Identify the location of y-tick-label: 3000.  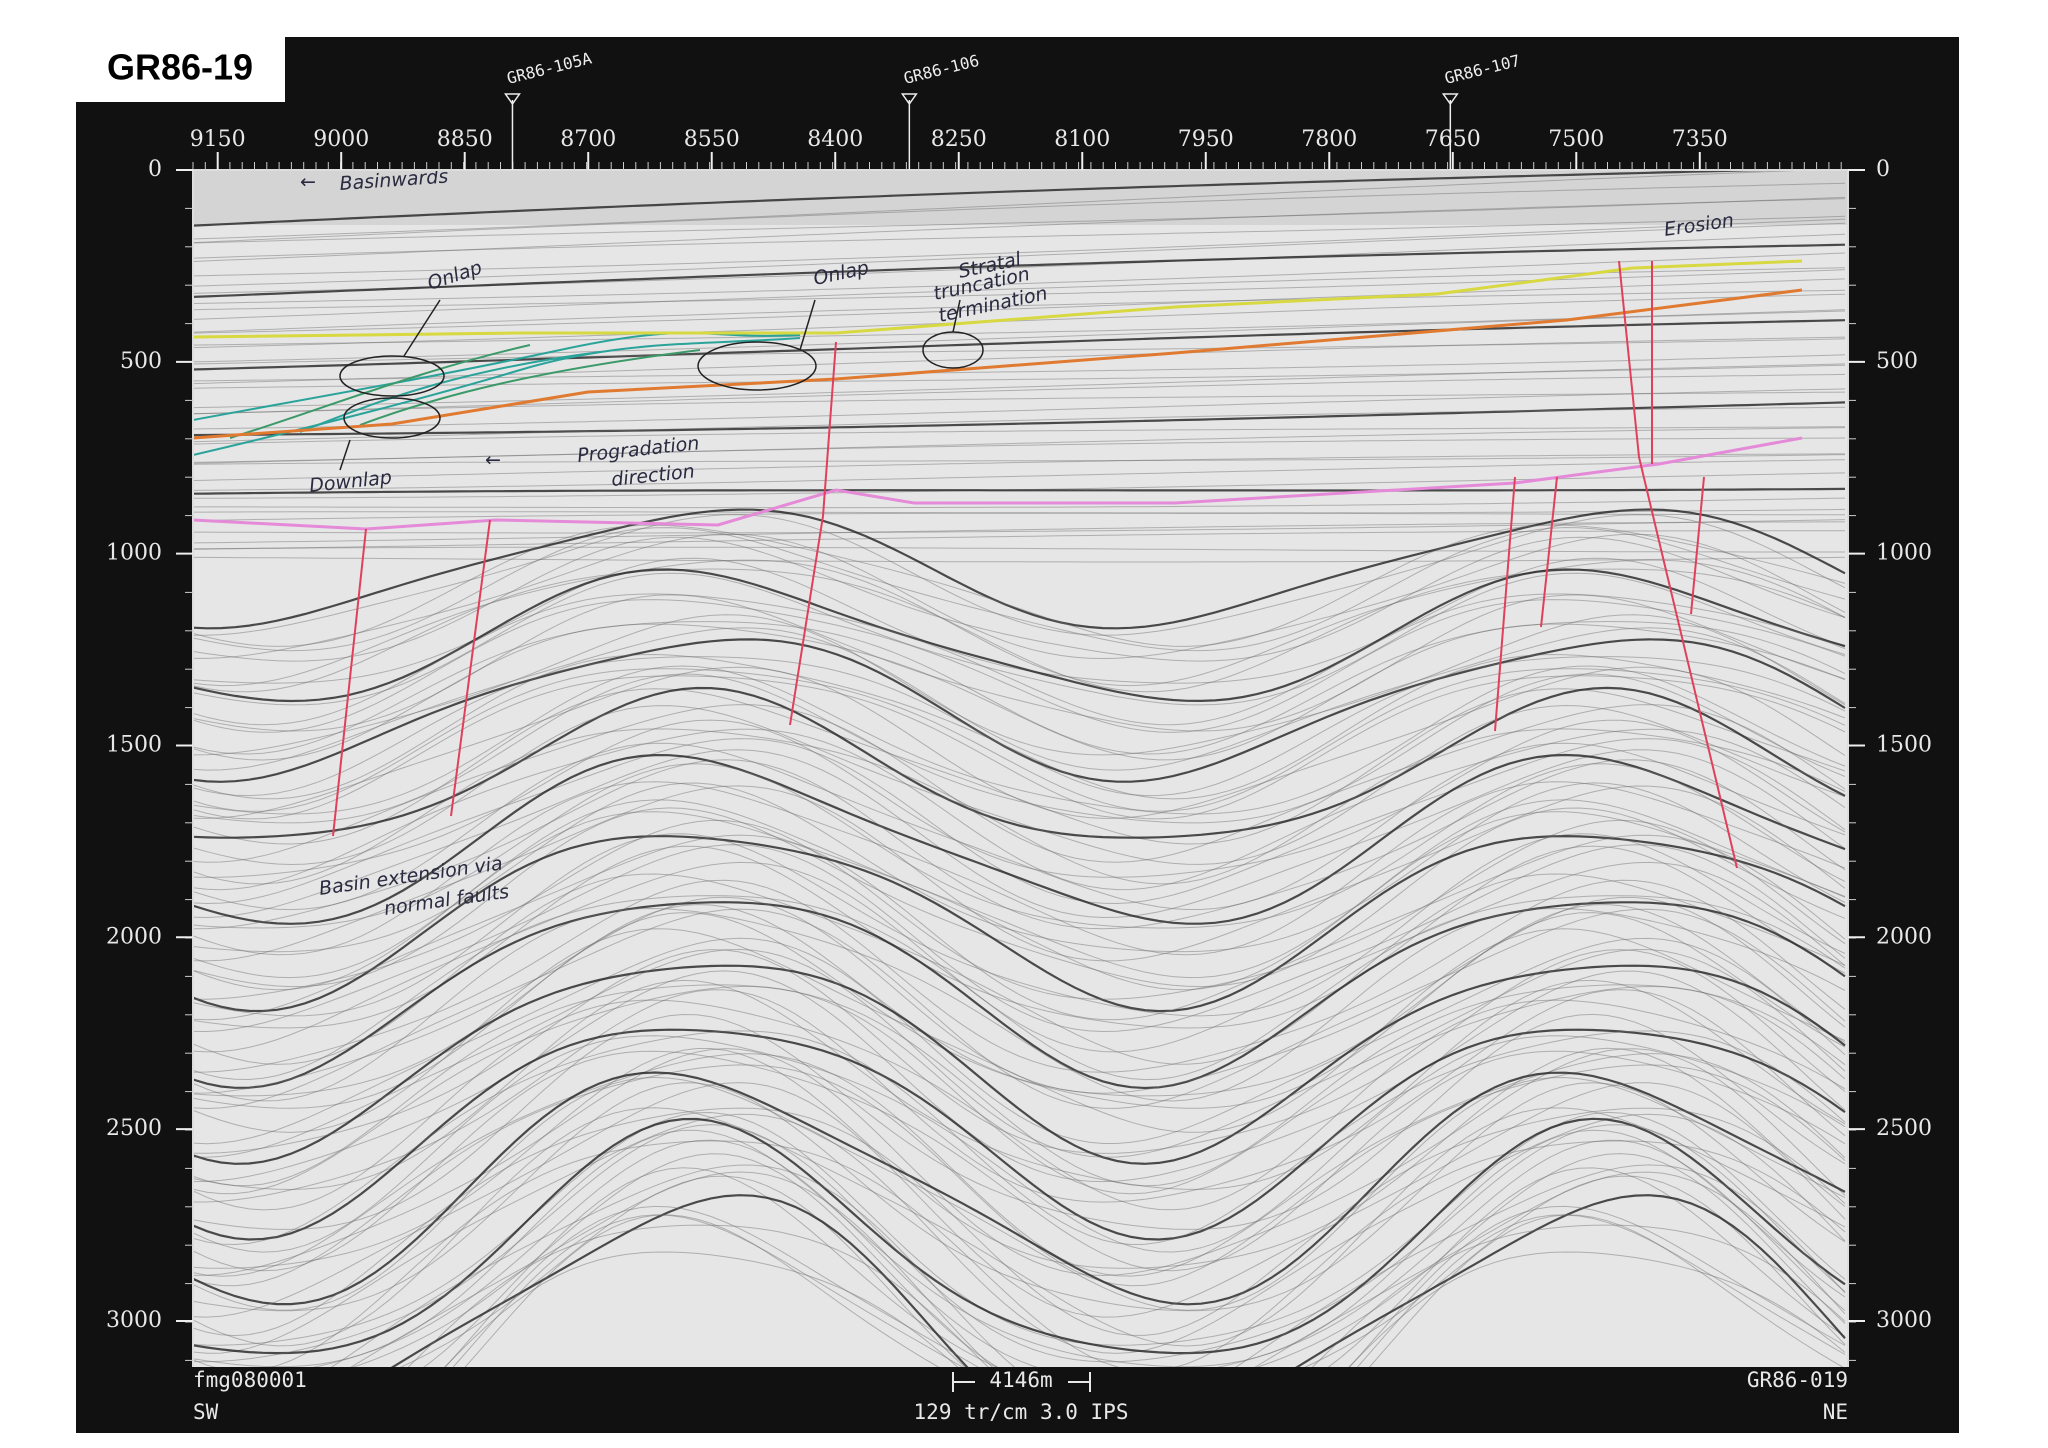
(134, 1320).